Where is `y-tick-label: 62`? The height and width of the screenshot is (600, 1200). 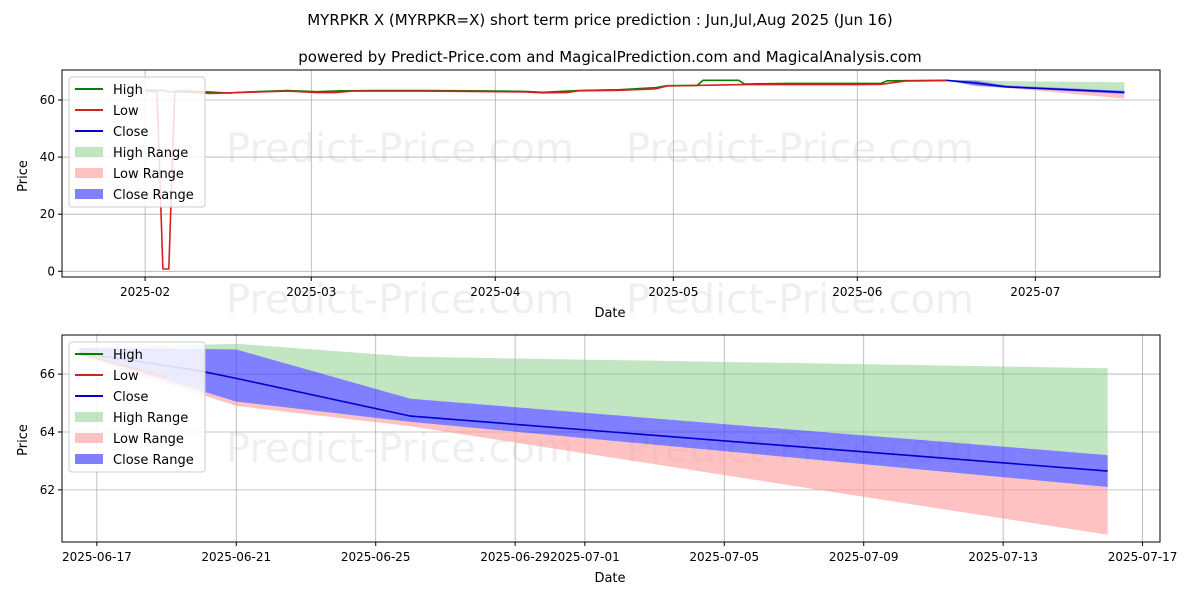 y-tick-label: 62 is located at coordinates (47, 490).